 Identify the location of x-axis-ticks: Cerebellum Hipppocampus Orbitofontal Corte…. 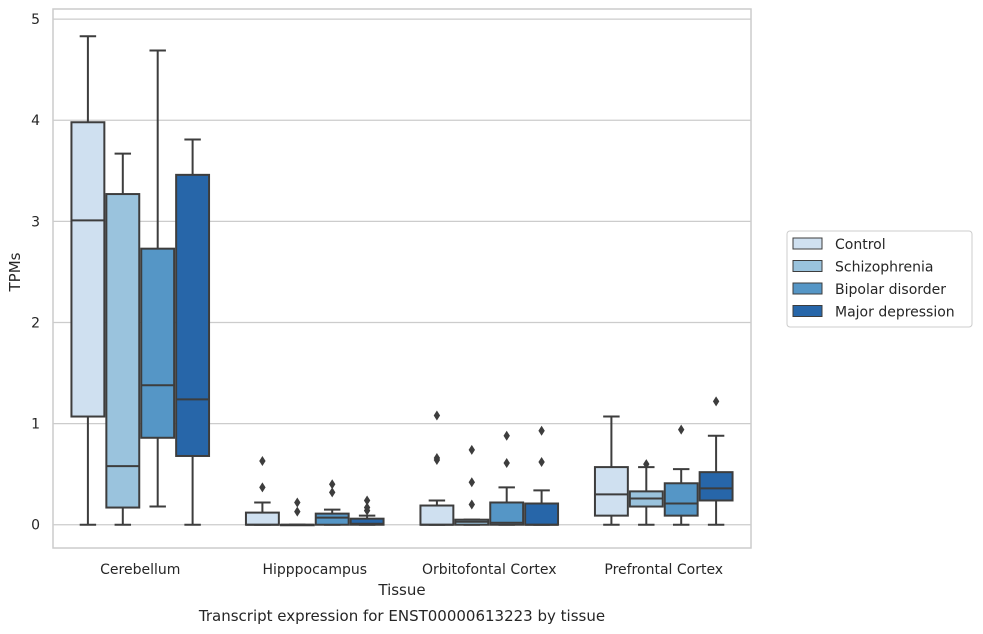
(411, 570).